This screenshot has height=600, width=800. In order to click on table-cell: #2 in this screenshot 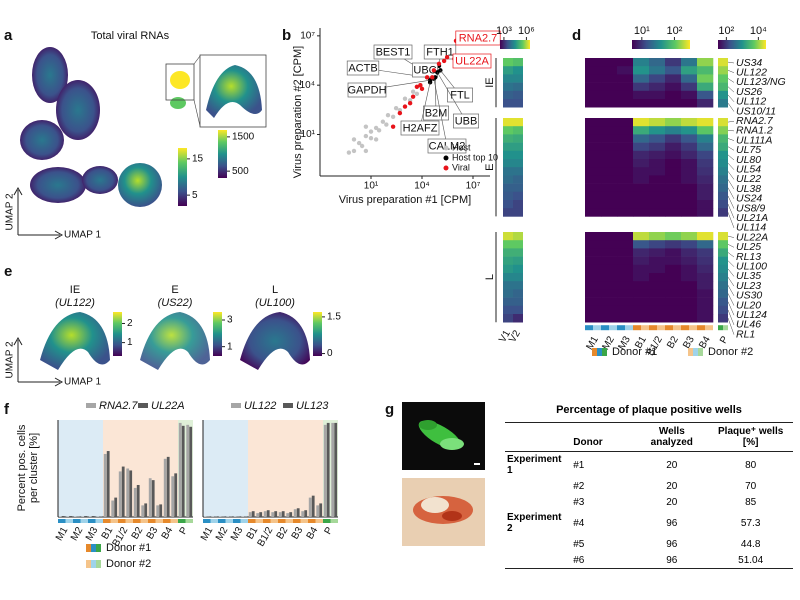, I will do `click(579, 486)`.